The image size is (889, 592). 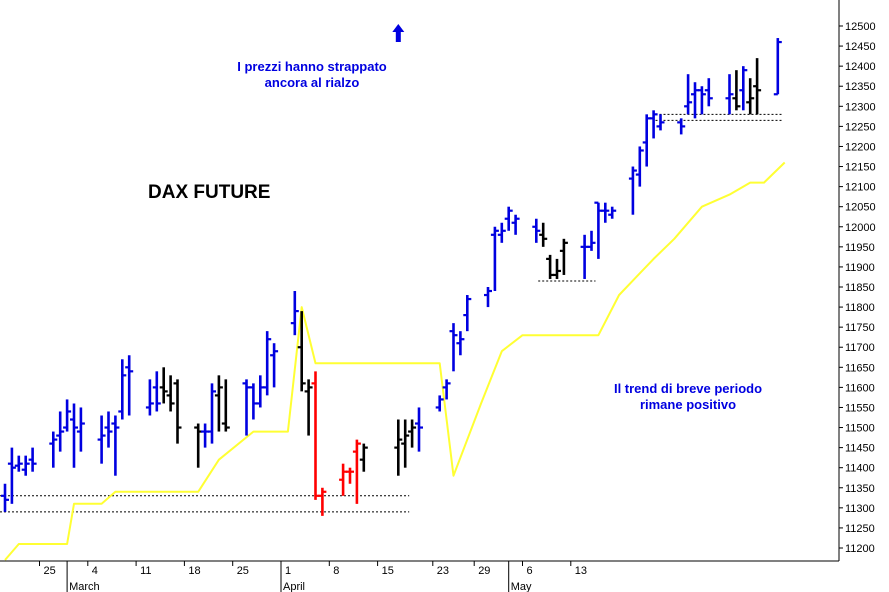 I want to click on x-tick-label-0: 25, so click(x=50, y=571).